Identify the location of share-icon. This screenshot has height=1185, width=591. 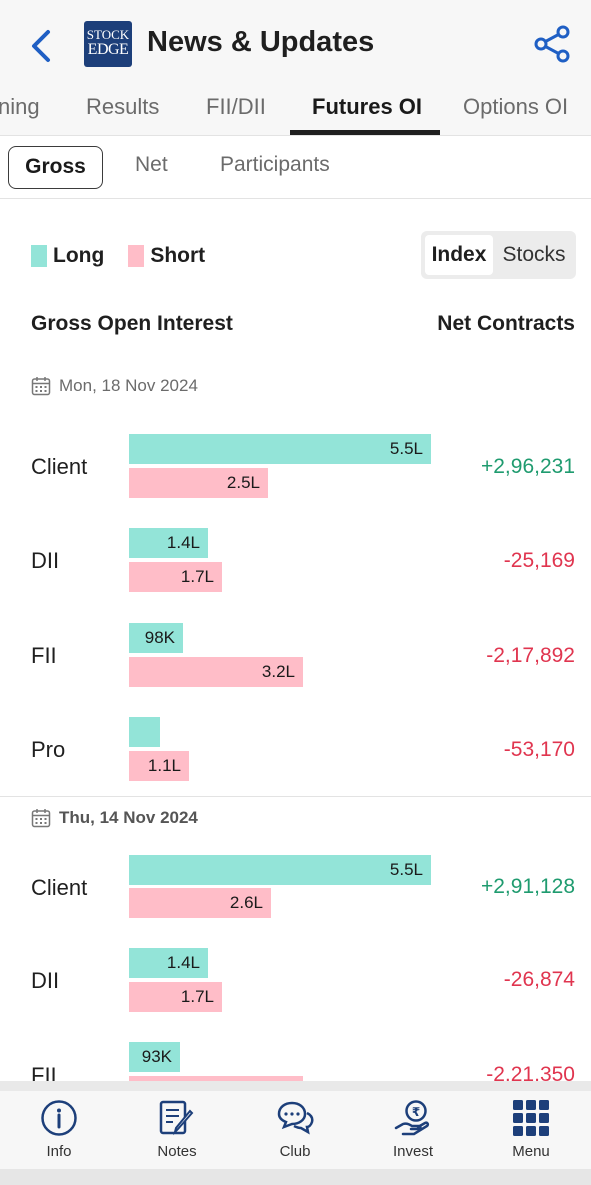
(552, 44).